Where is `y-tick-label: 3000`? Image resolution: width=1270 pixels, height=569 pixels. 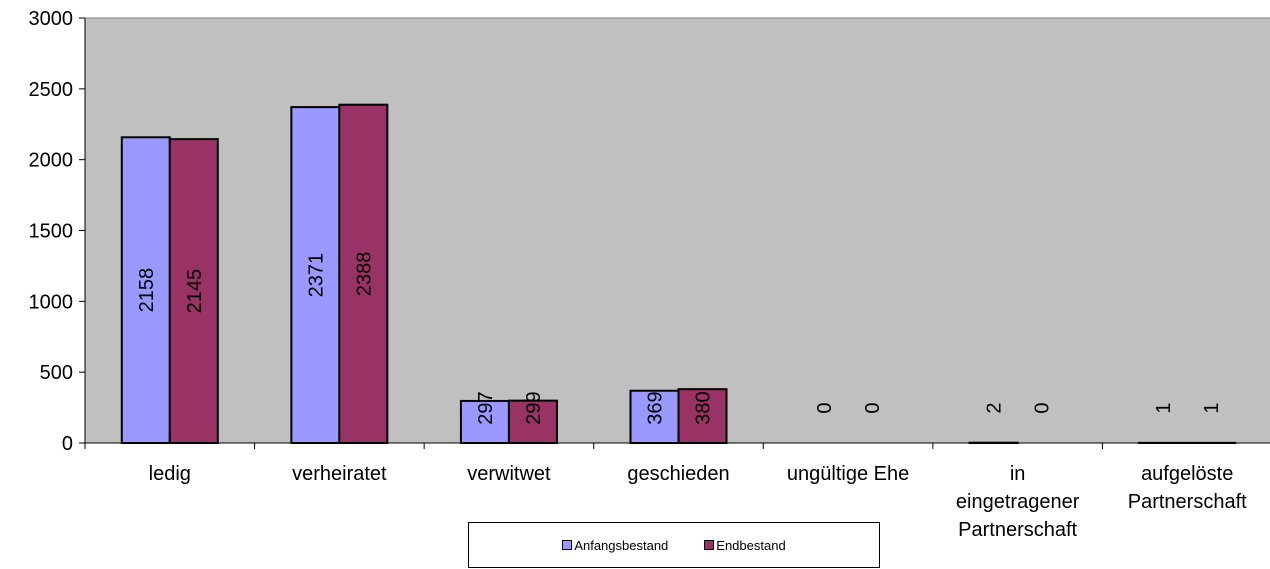 y-tick-label: 3000 is located at coordinates (51, 19).